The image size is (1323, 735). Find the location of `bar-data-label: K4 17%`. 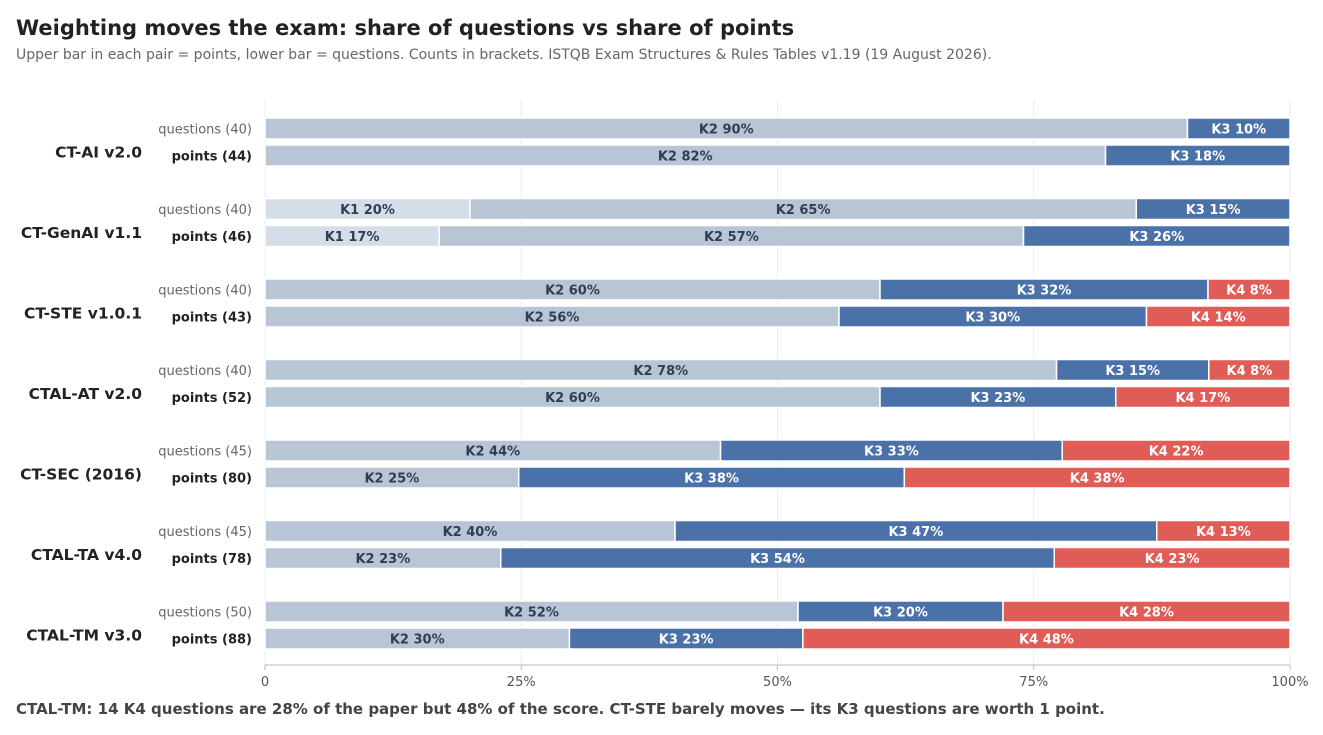

bar-data-label: K4 17% is located at coordinates (1202, 398).